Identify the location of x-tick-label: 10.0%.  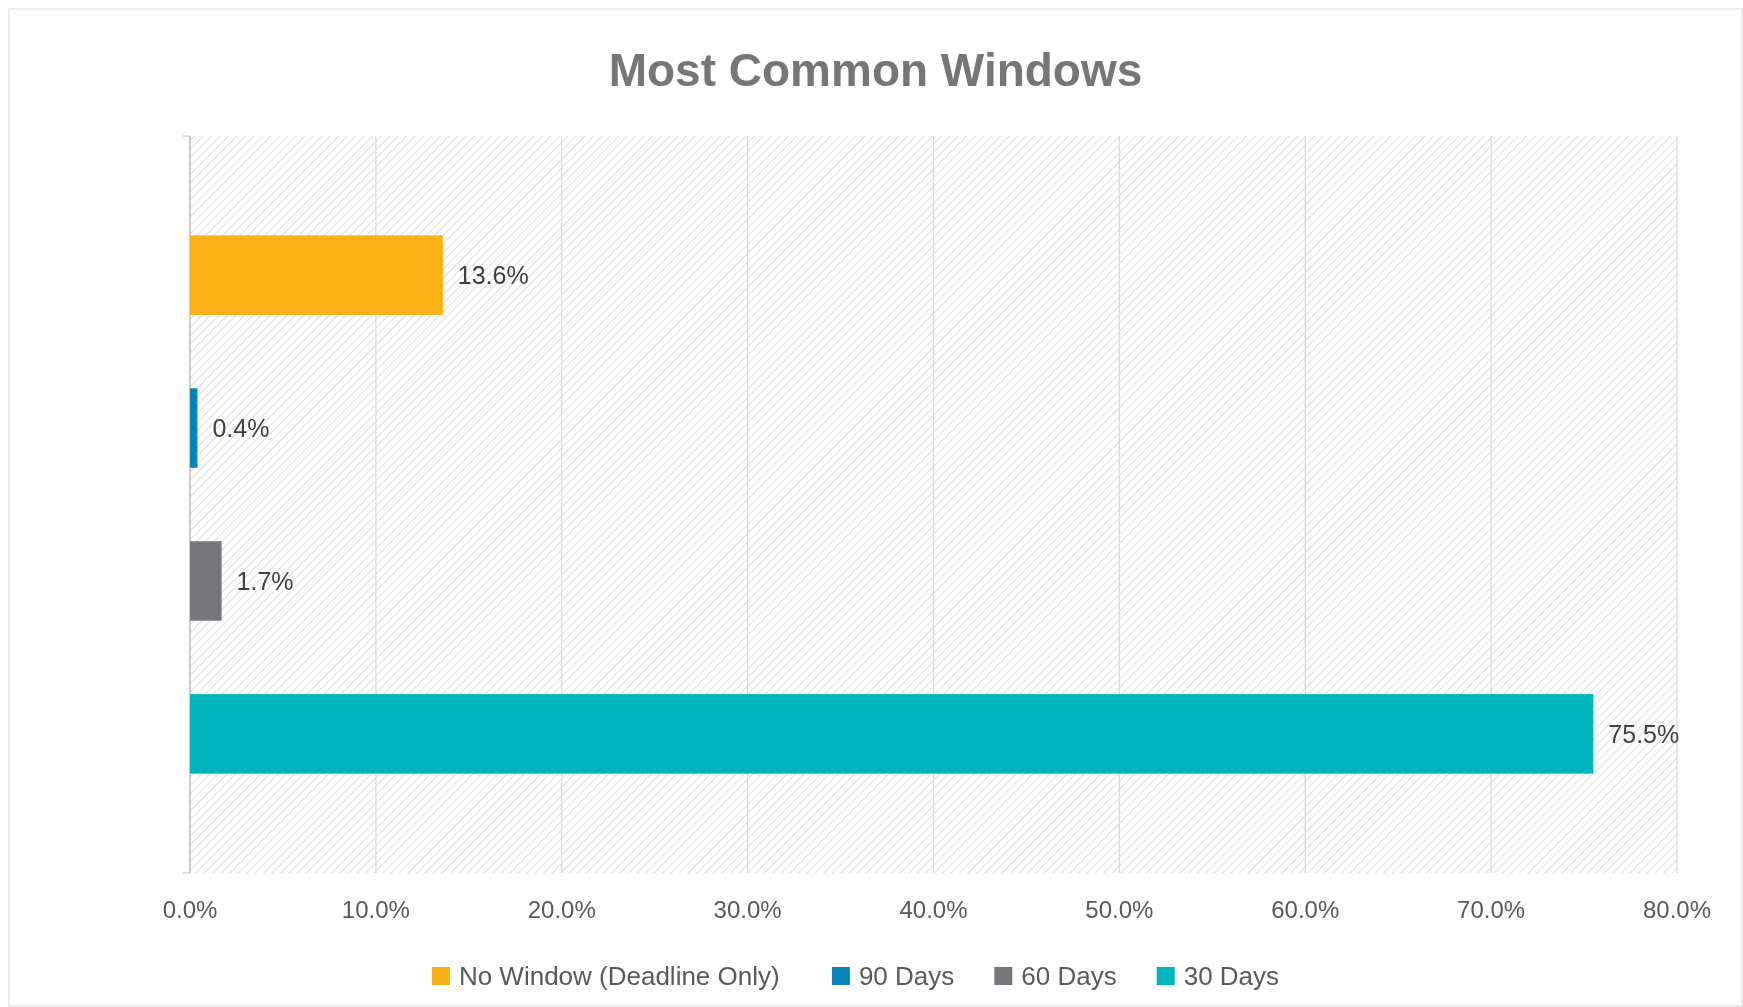
(375, 909).